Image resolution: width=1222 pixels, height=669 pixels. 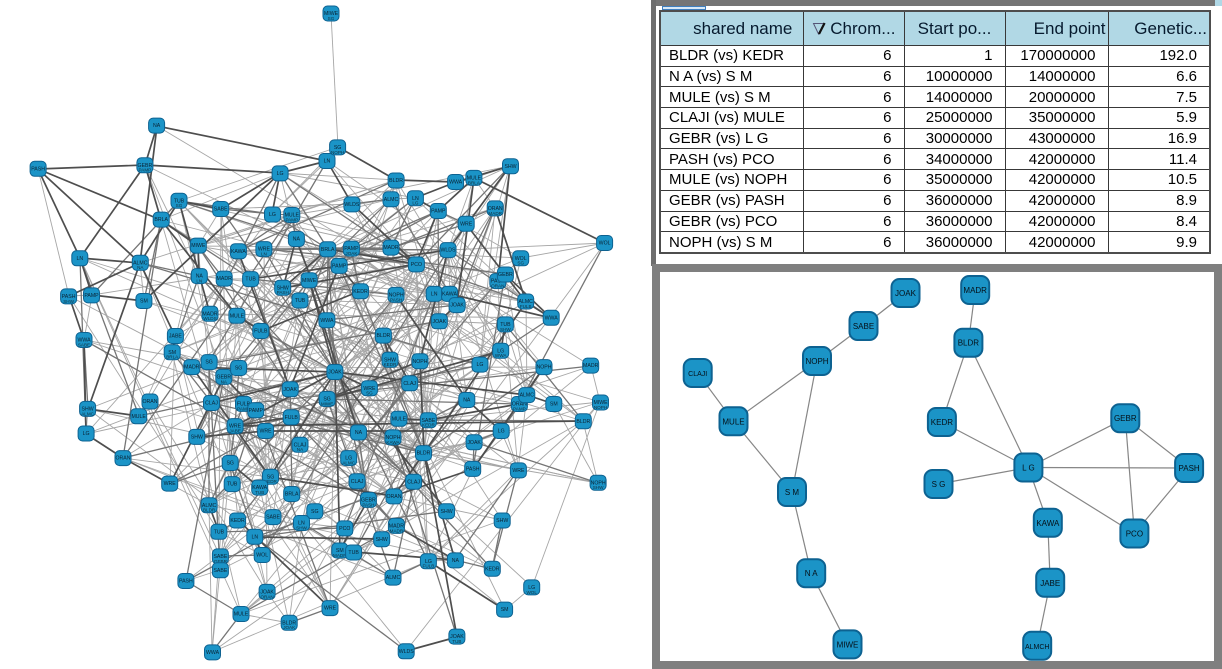 I want to click on svg-text: L G, so click(x=1028, y=468).